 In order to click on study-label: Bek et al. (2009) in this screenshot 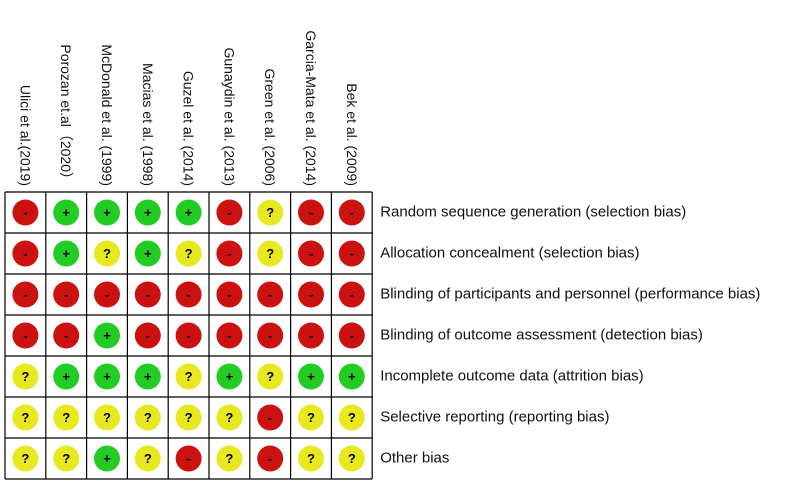, I will do `click(352, 134)`.